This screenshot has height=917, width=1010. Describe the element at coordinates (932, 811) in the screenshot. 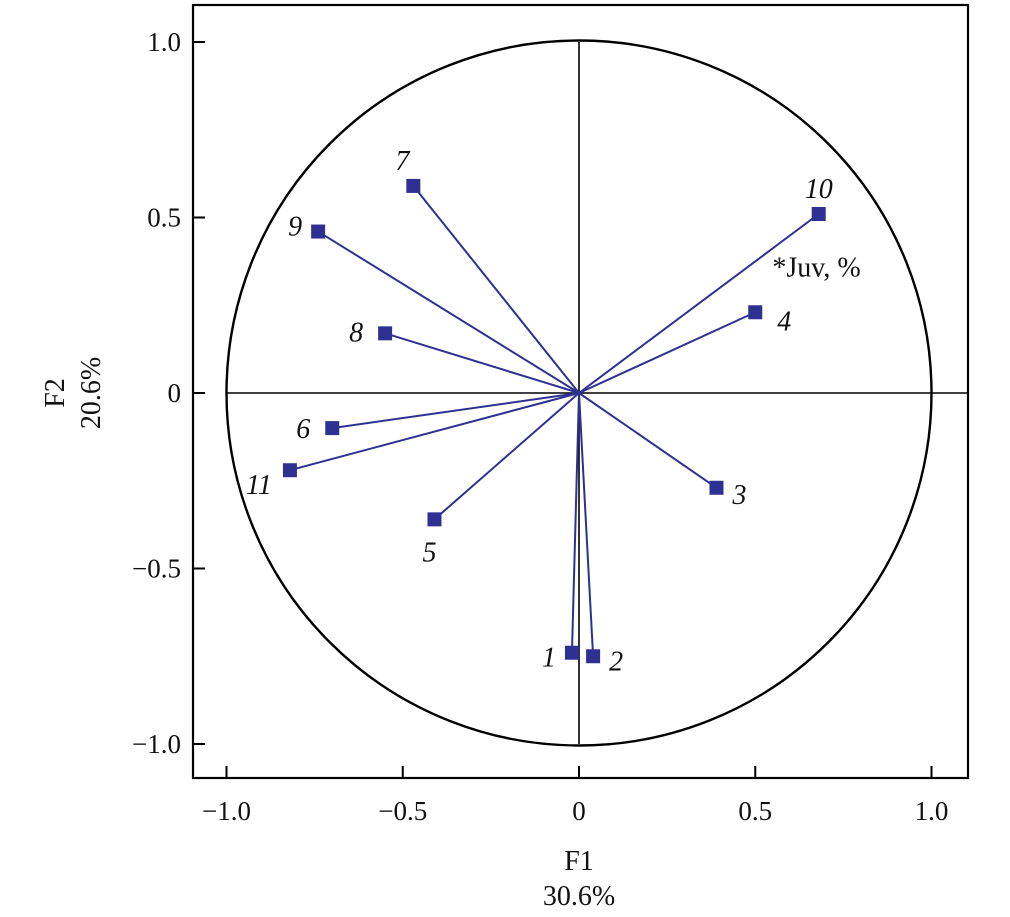

I see `x-tick-label: 1.0` at that location.